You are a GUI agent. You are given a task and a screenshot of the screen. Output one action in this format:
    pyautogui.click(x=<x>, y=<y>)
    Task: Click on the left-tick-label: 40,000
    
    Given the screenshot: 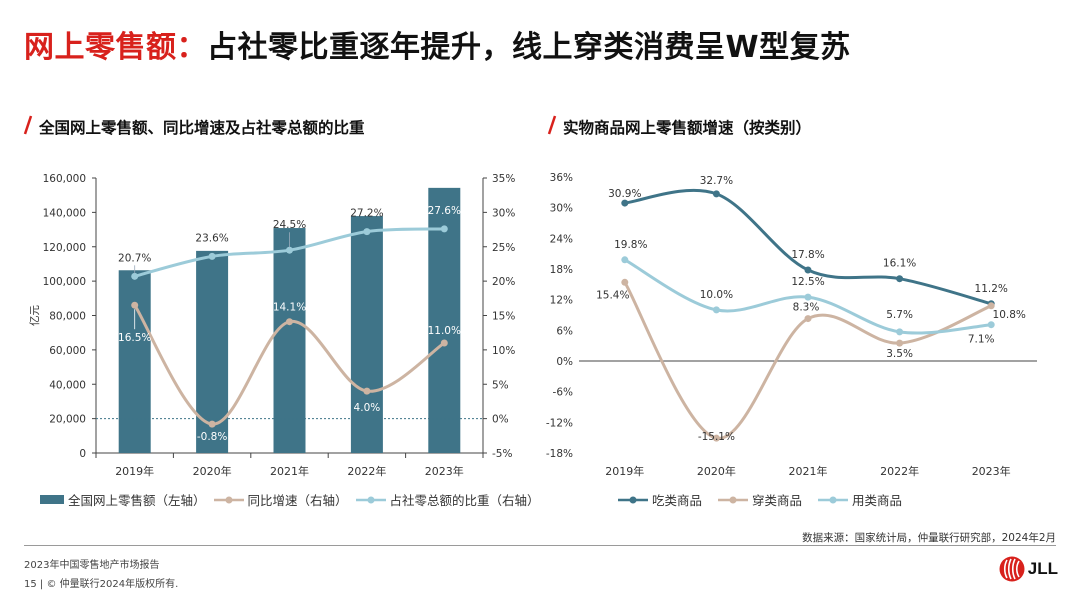 What is the action you would take?
    pyautogui.click(x=67, y=385)
    